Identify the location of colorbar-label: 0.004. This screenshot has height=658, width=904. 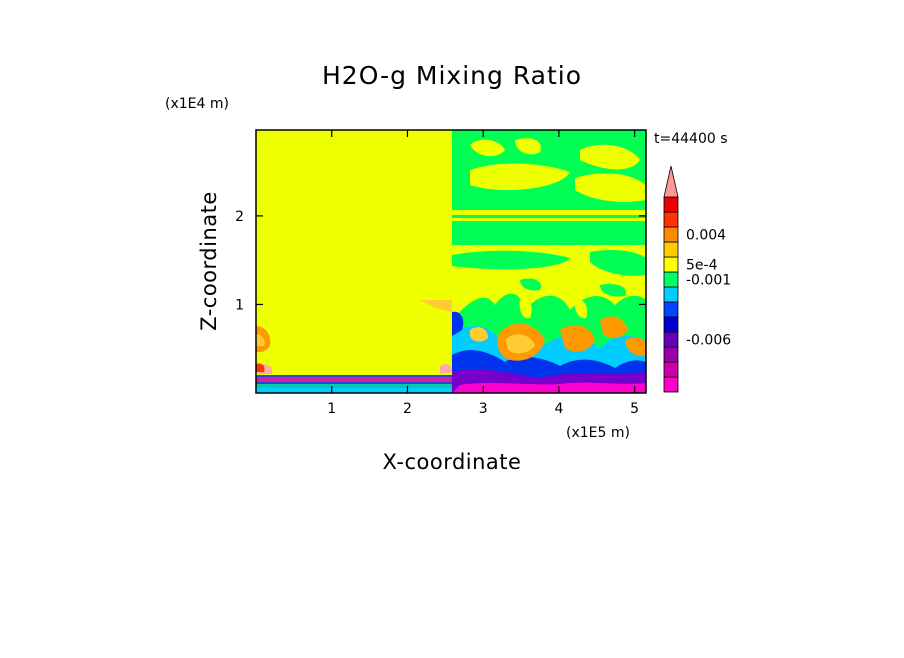
(706, 236).